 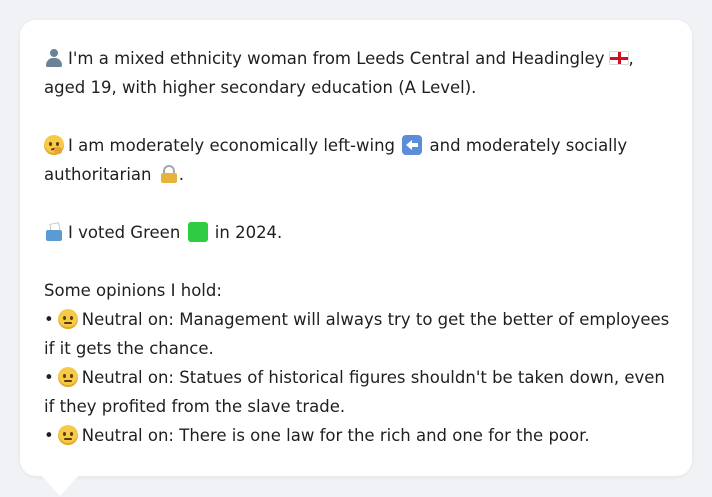 I want to click on england-flag-icon, so click(x=618, y=58).